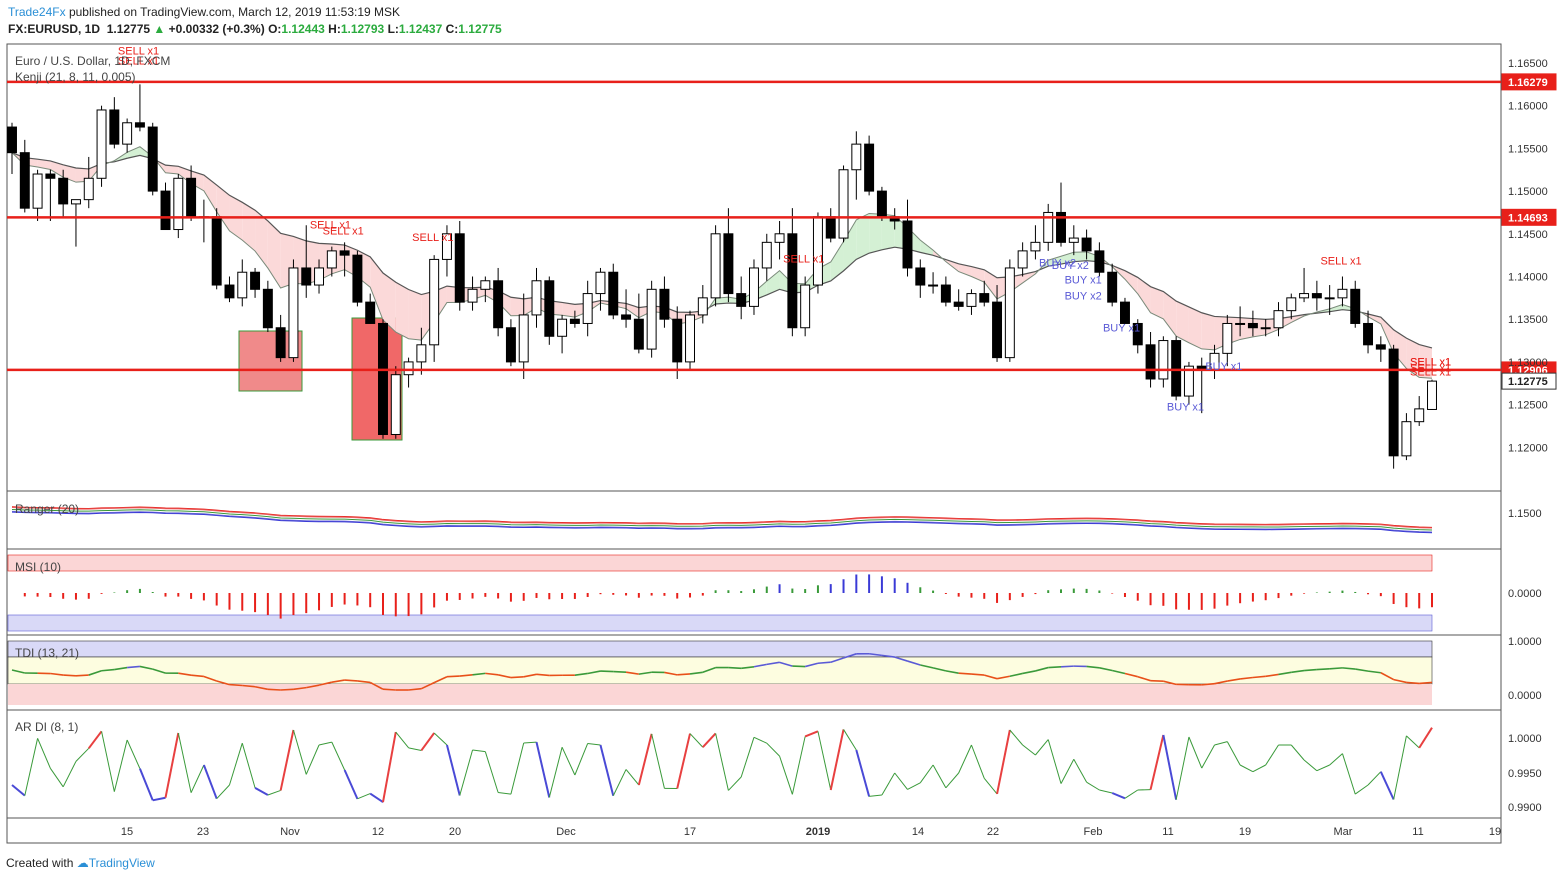  I want to click on time-tick-label: 14, so click(918, 832).